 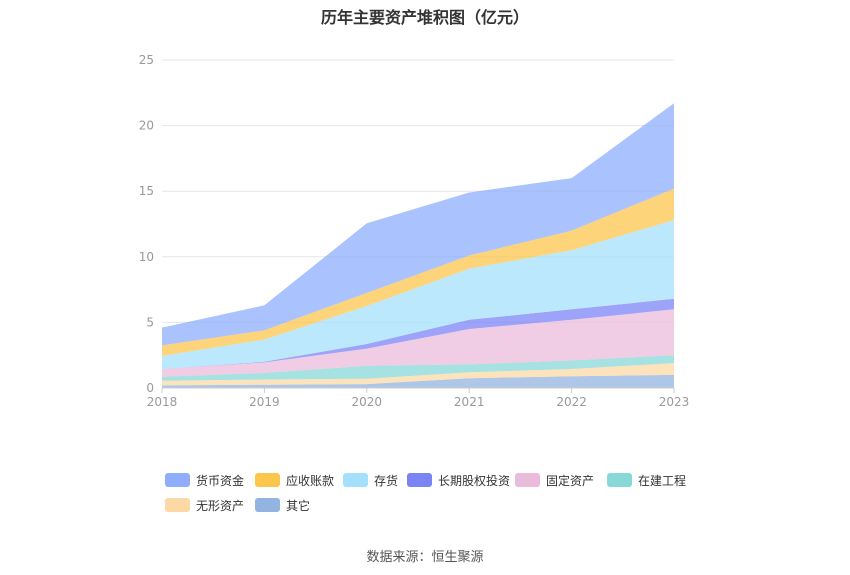 What do you see at coordinates (282, 505) in the screenshot?
I see `legend-item: 其它` at bounding box center [282, 505].